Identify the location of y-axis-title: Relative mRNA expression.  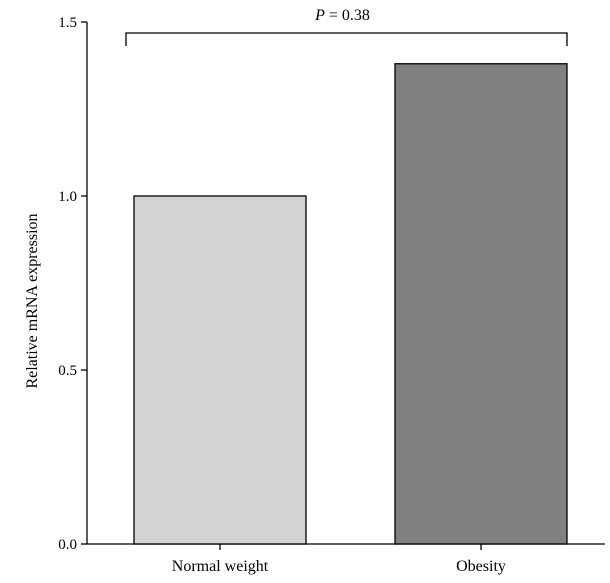
(32, 300).